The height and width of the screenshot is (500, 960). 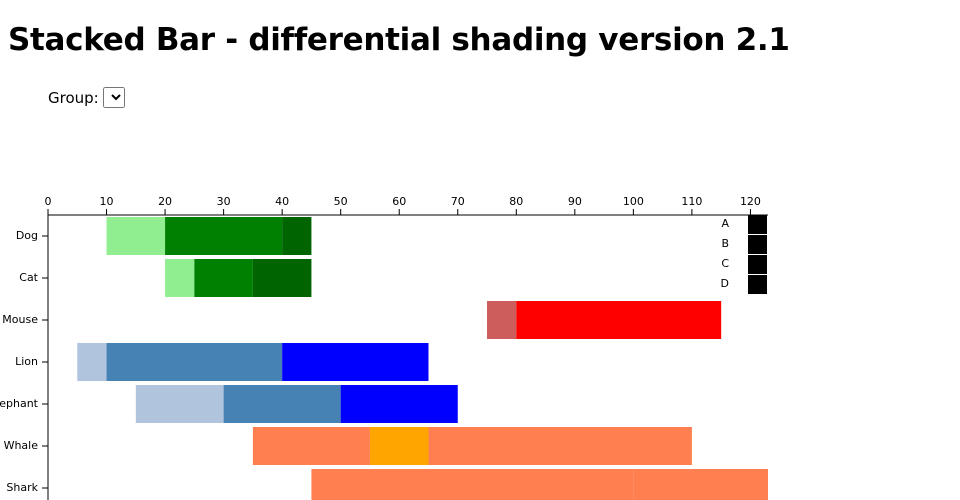 What do you see at coordinates (750, 201) in the screenshot?
I see `x-tick-label: 120` at bounding box center [750, 201].